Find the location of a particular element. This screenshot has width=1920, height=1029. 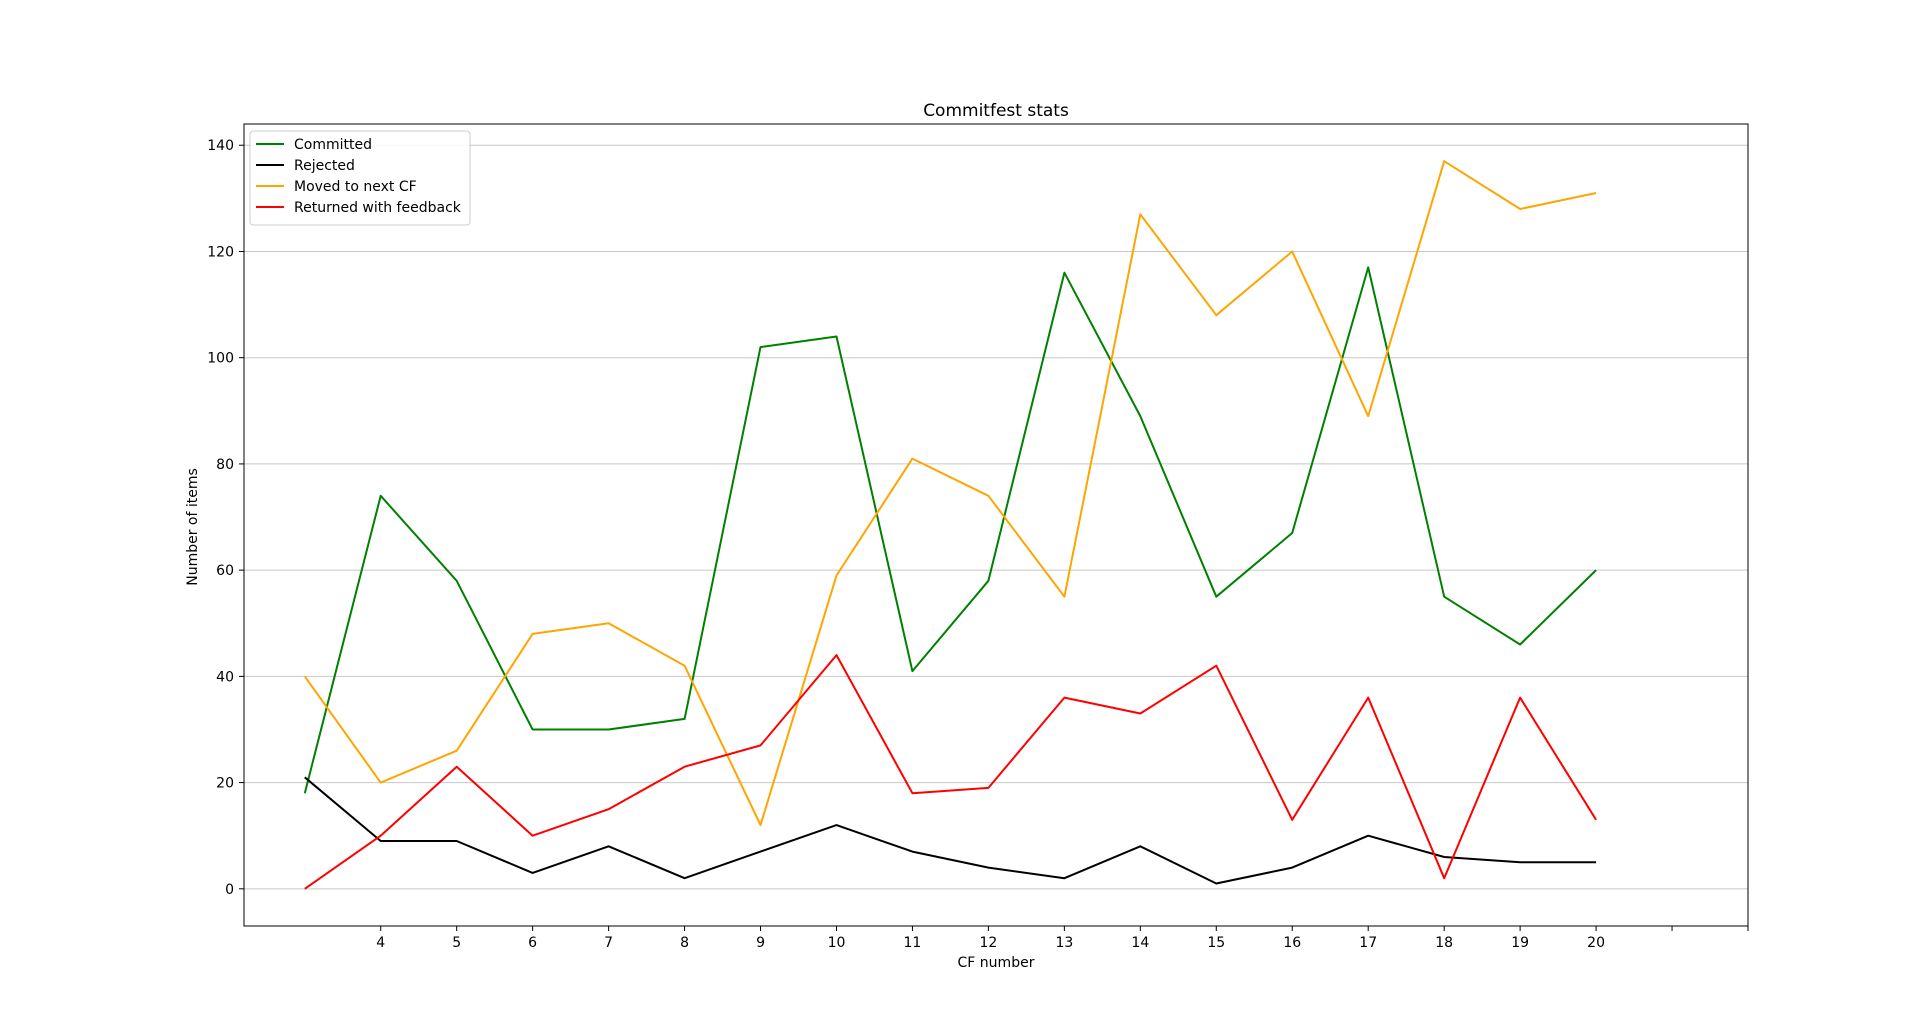

y-tick-label: 40 is located at coordinates (225, 677).